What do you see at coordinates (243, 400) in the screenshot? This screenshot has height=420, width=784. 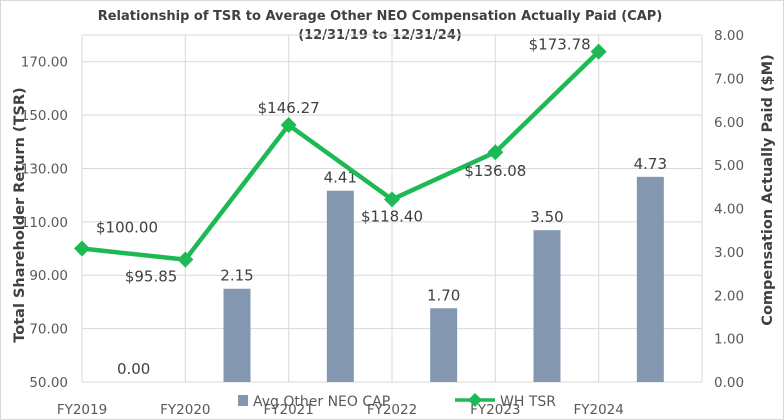 I see `legend-swatch-bar` at bounding box center [243, 400].